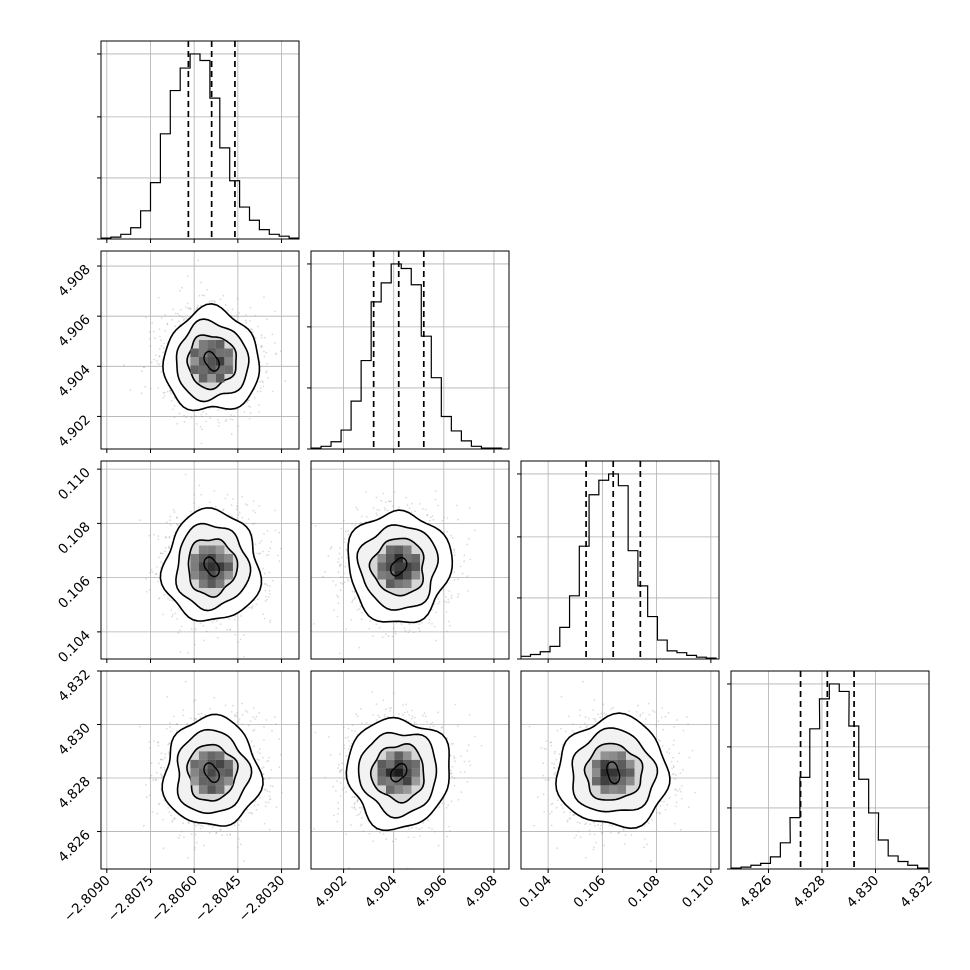  Describe the element at coordinates (200, 560) in the screenshot. I see `panel-content` at that location.